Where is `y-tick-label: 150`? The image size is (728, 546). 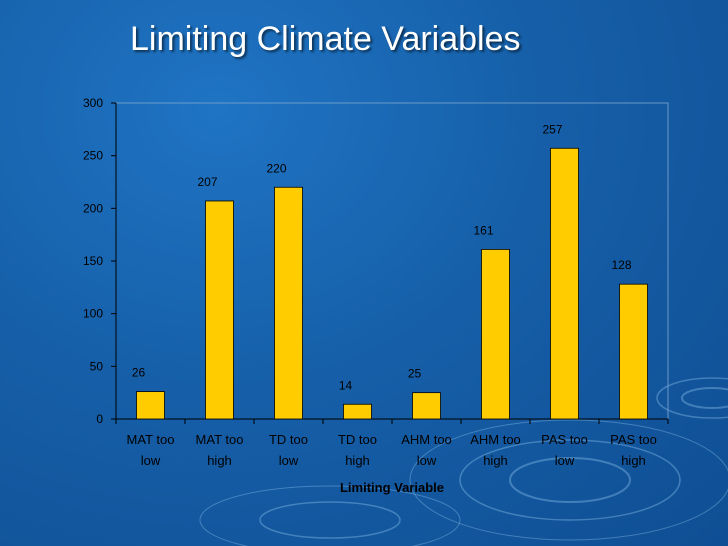 y-tick-label: 150 is located at coordinates (93, 261).